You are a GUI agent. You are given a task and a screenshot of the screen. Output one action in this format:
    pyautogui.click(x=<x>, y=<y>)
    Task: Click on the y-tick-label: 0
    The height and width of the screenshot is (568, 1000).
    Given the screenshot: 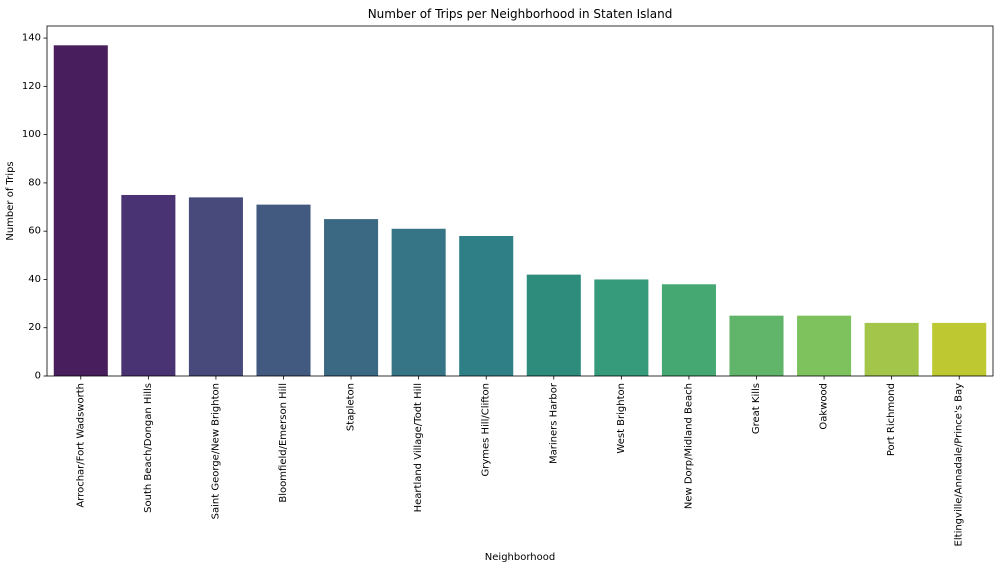 What is the action you would take?
    pyautogui.click(x=38, y=376)
    